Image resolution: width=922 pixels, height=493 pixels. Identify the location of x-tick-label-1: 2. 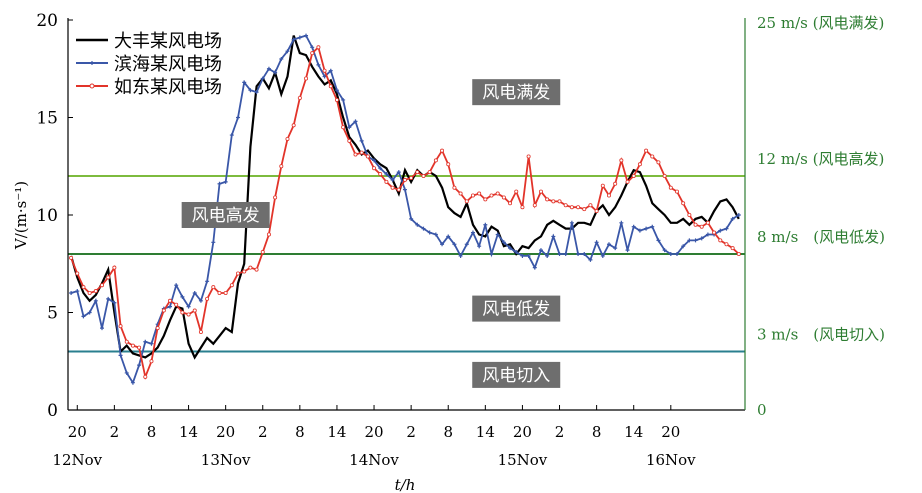
(115, 432).